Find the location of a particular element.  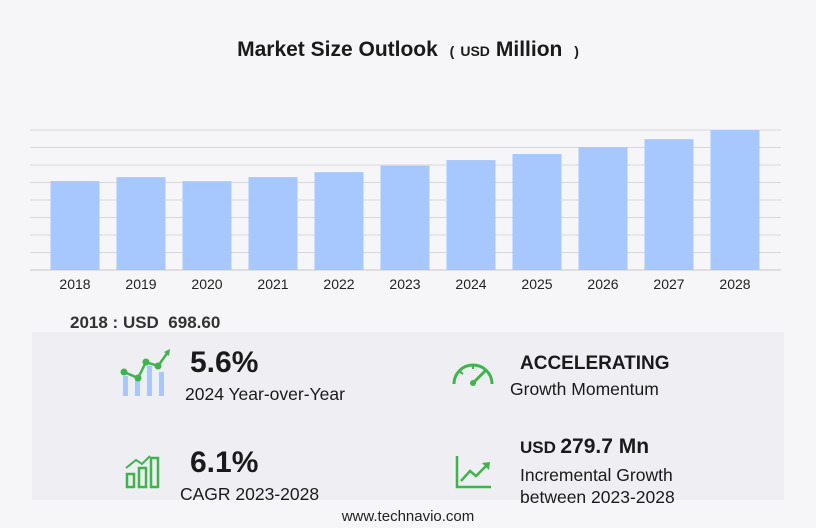

gauge-icon is located at coordinates (473, 374).